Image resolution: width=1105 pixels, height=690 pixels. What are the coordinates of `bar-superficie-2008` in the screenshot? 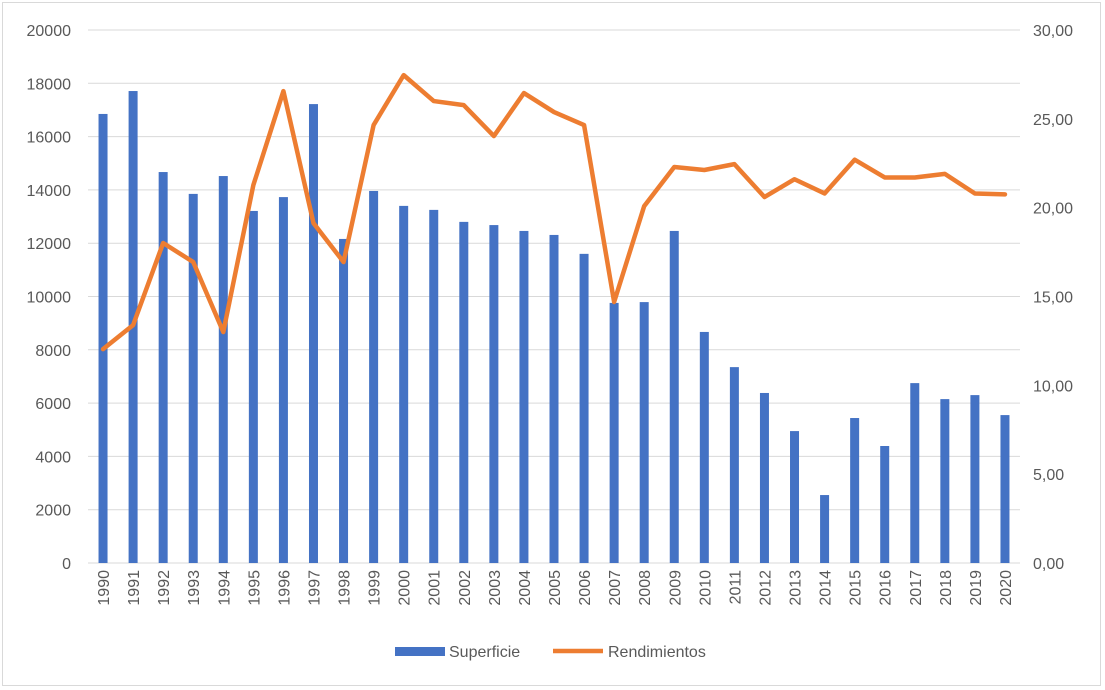 It's located at (644, 432).